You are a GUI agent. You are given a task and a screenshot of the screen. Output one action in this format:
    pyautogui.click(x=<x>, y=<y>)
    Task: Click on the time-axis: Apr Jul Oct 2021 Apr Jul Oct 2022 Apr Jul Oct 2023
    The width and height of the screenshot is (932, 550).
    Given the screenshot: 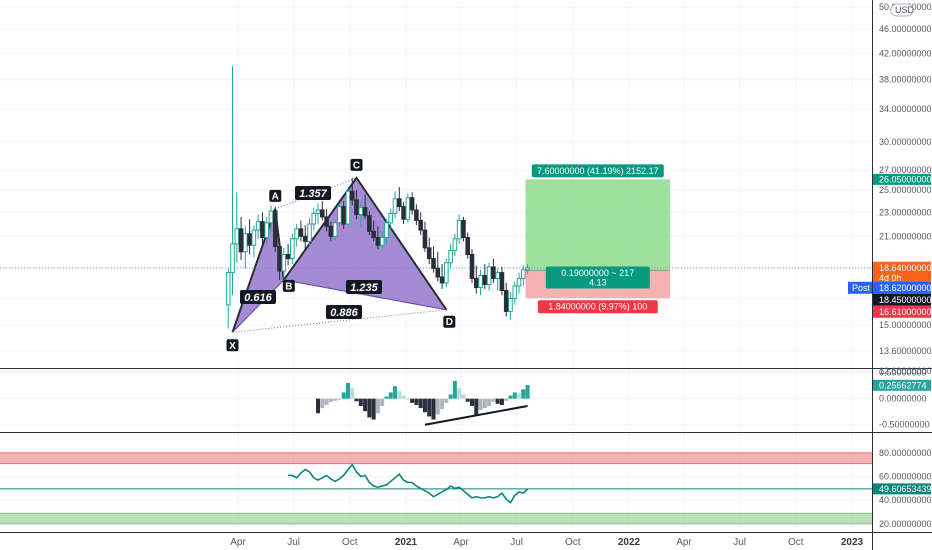 What is the action you would take?
    pyautogui.click(x=546, y=542)
    